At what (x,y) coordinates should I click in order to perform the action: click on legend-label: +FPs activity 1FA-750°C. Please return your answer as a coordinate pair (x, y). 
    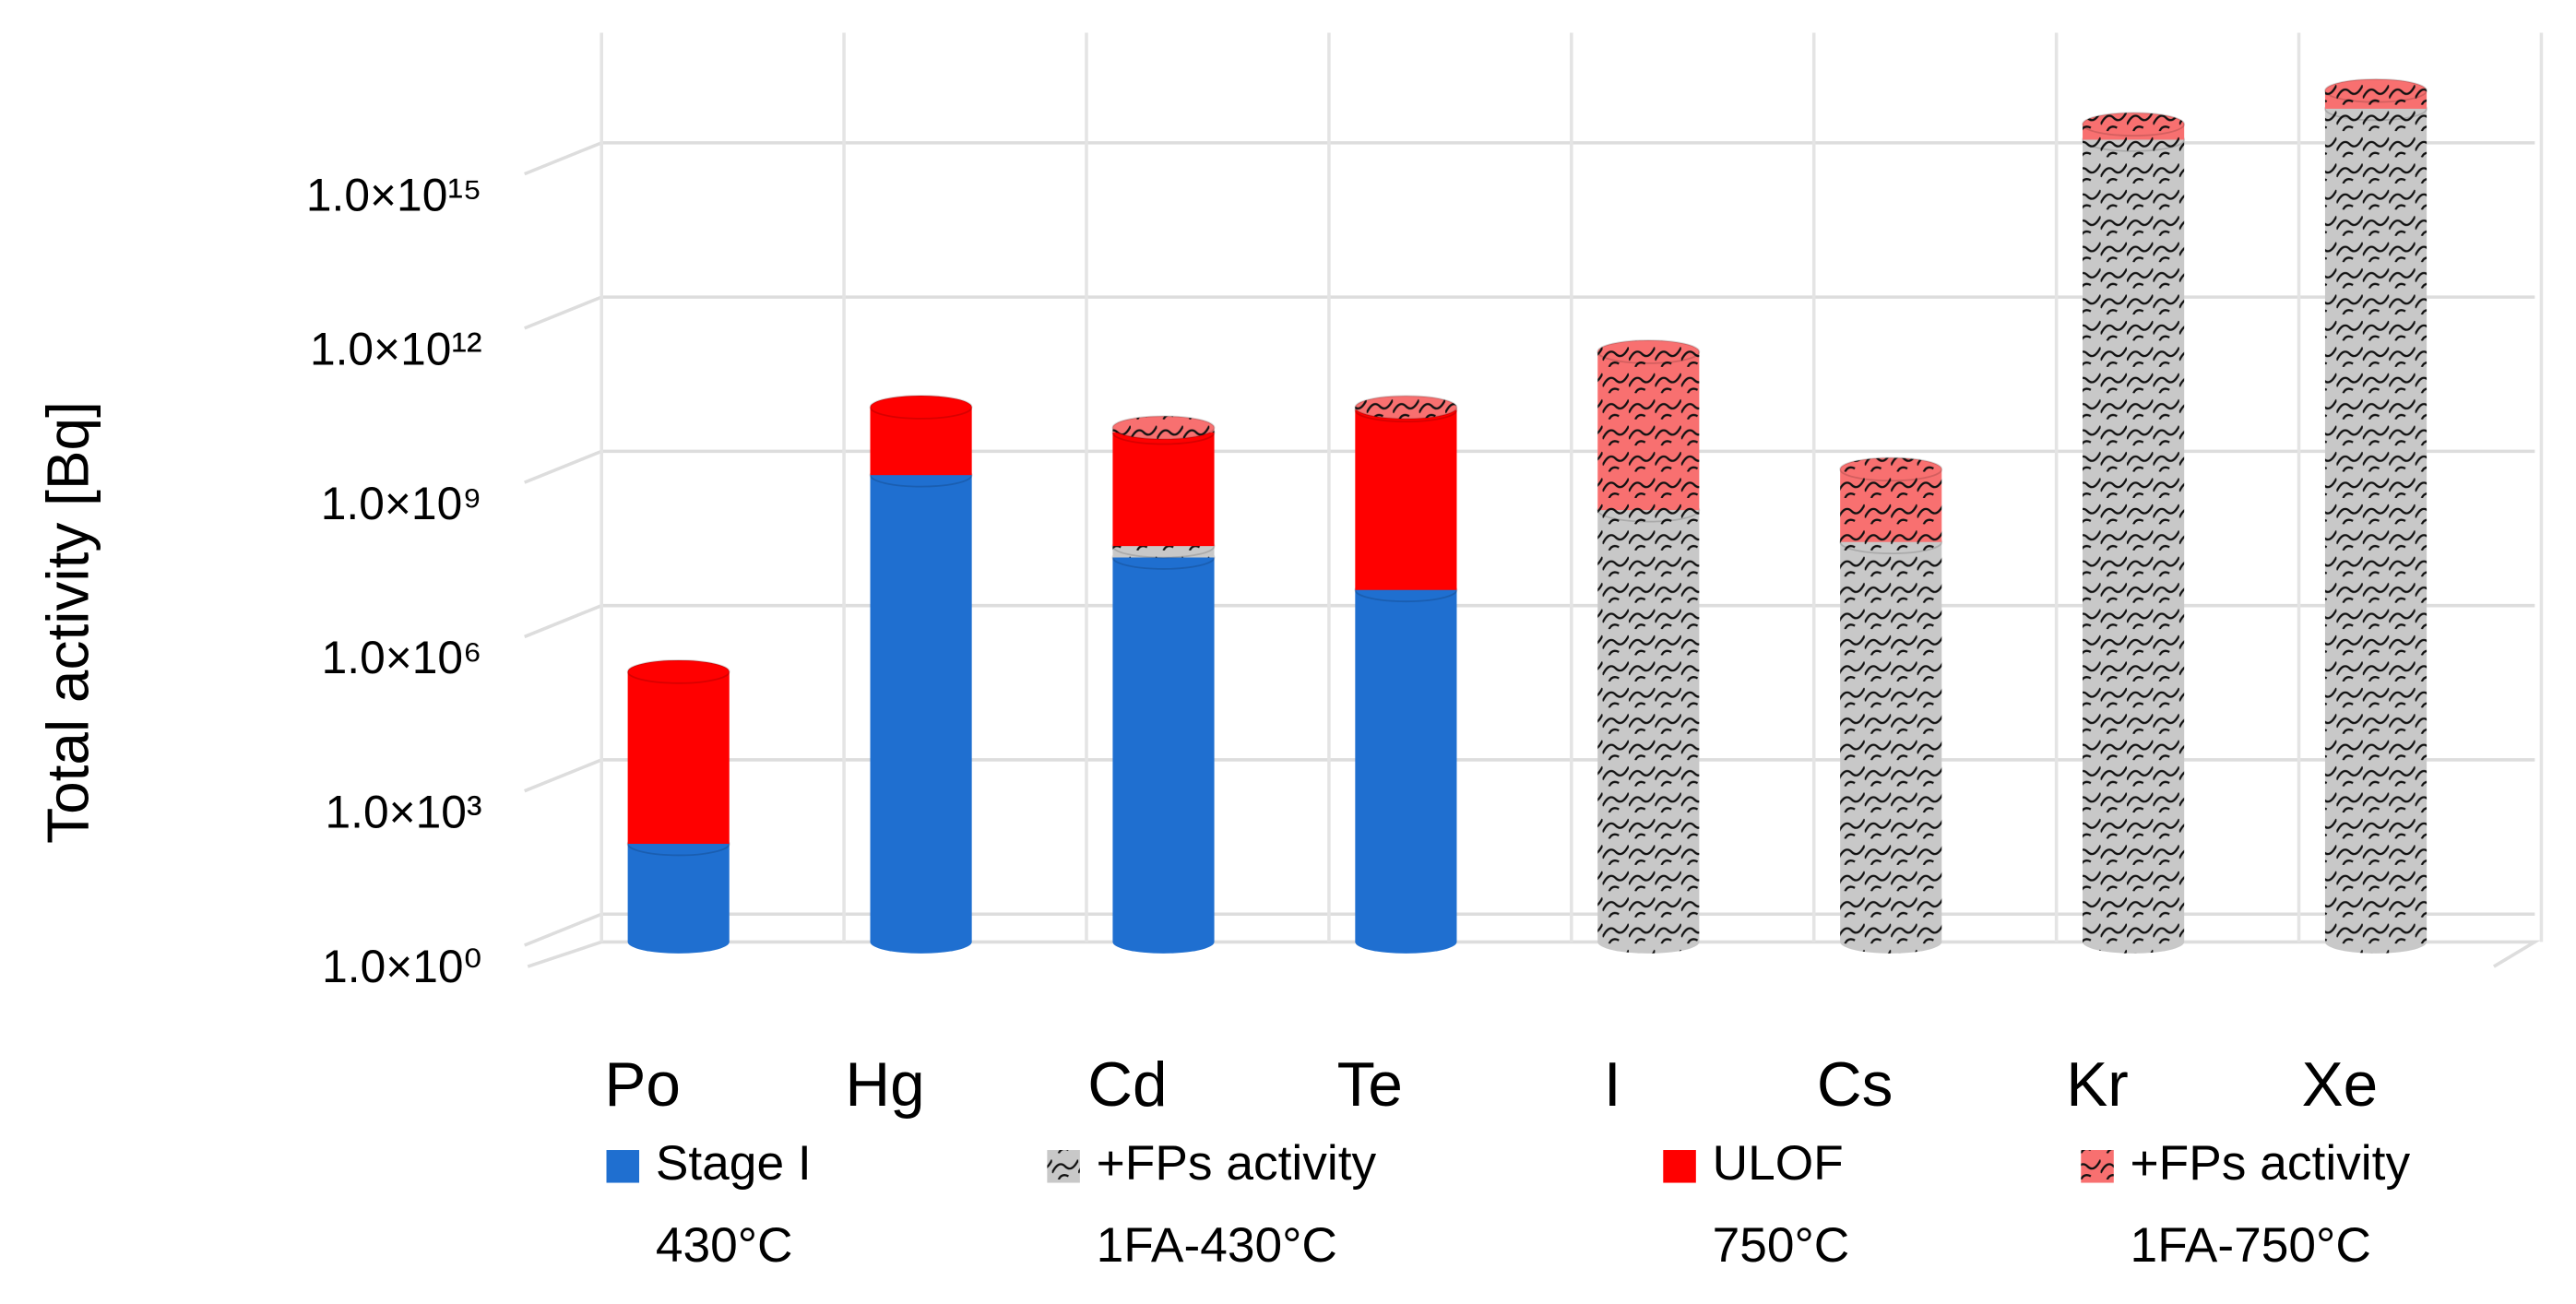
    Looking at the image, I should click on (2270, 1205).